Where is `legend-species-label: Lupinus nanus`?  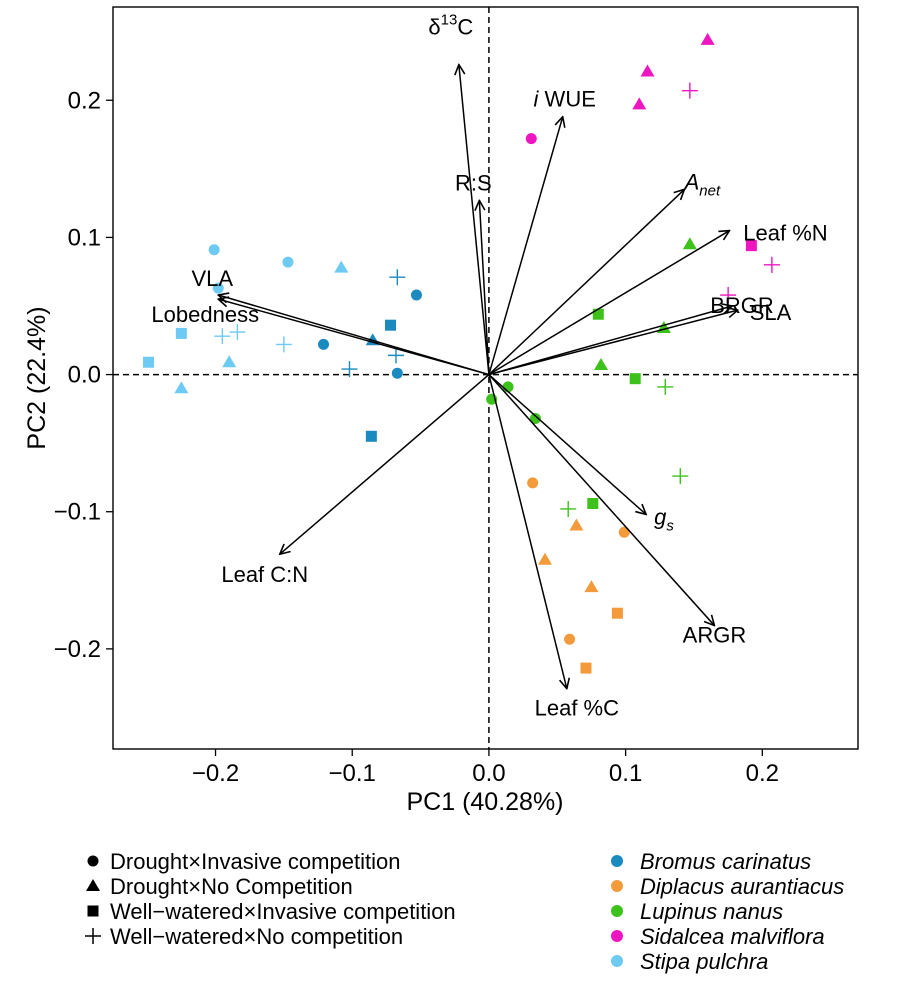 legend-species-label: Lupinus nanus is located at coordinates (711, 911).